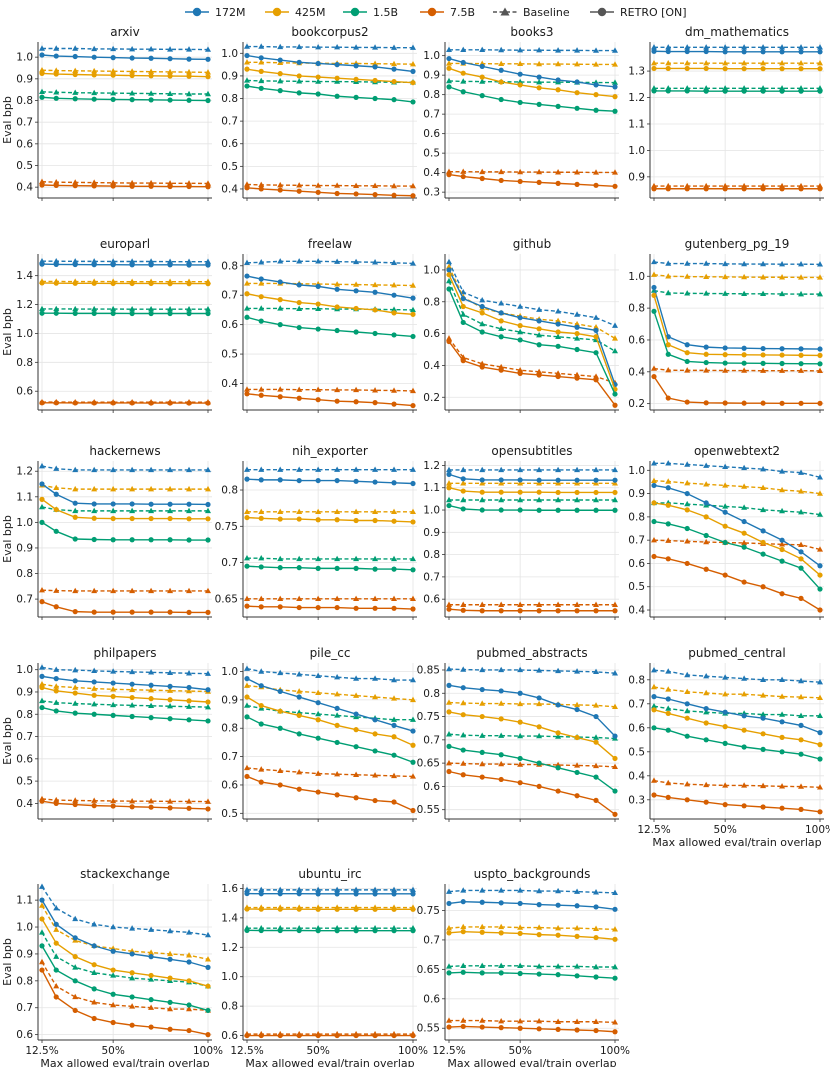  Describe the element at coordinates (24, 472) in the screenshot. I see `y-tick-label: 1.2` at that location.